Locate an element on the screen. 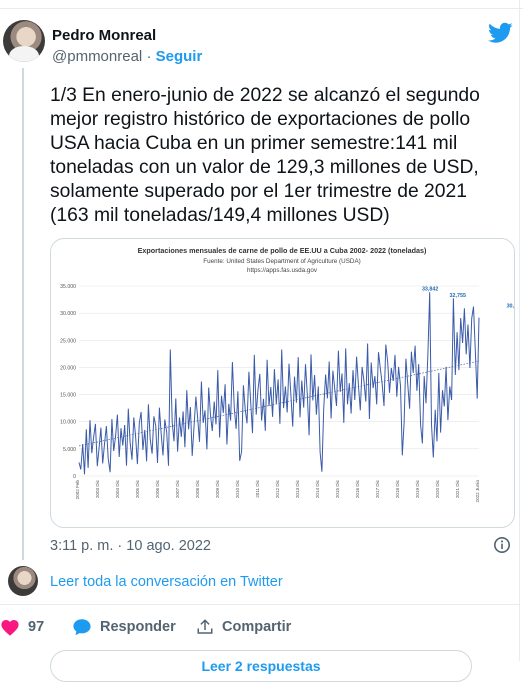 This screenshot has width=523, height=682. x-tick-label: 2022 Junio is located at coordinates (477, 491).